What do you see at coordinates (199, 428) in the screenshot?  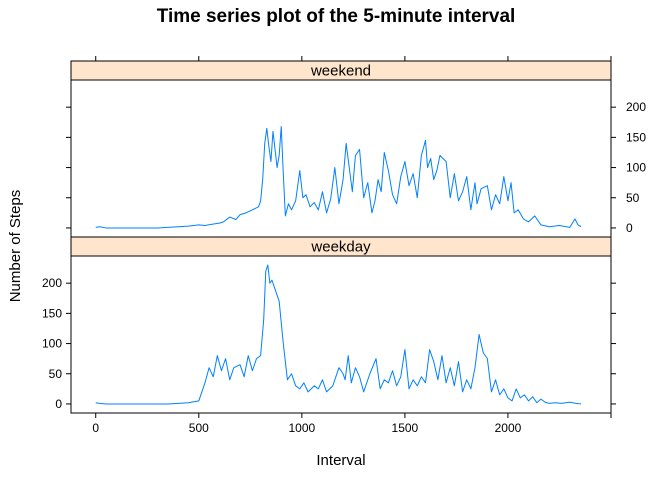 I see `x-tick-label-500: 500` at bounding box center [199, 428].